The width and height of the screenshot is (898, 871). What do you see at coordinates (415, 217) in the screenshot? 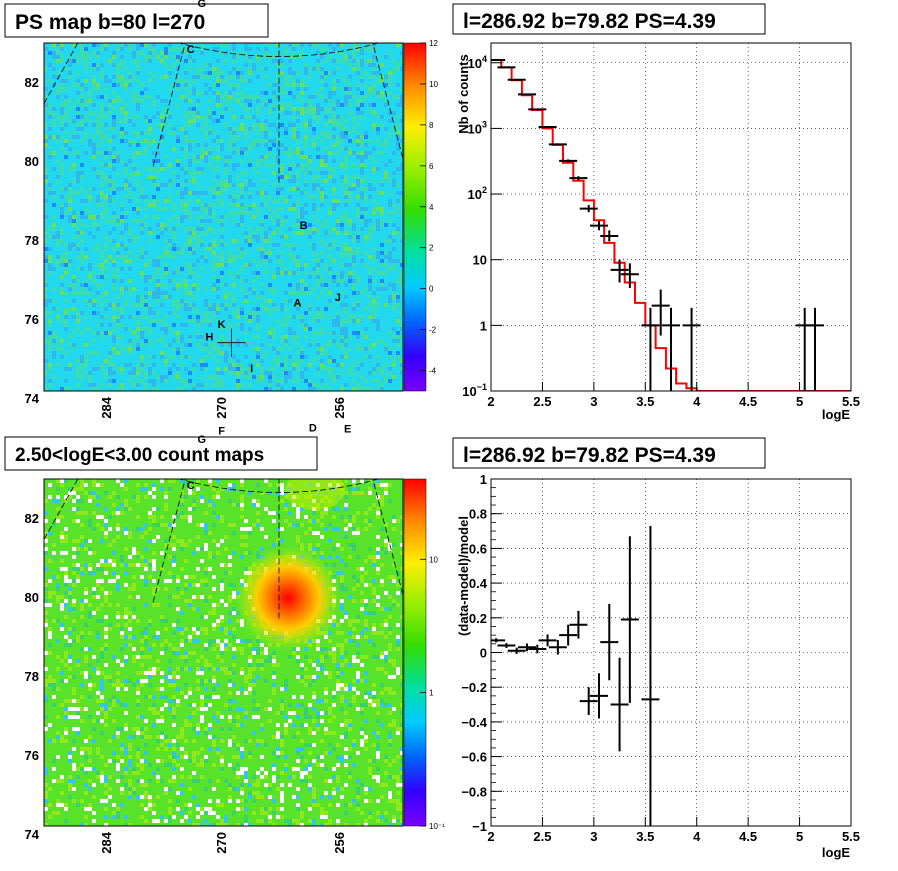
I see `ps-map-colorbar` at bounding box center [415, 217].